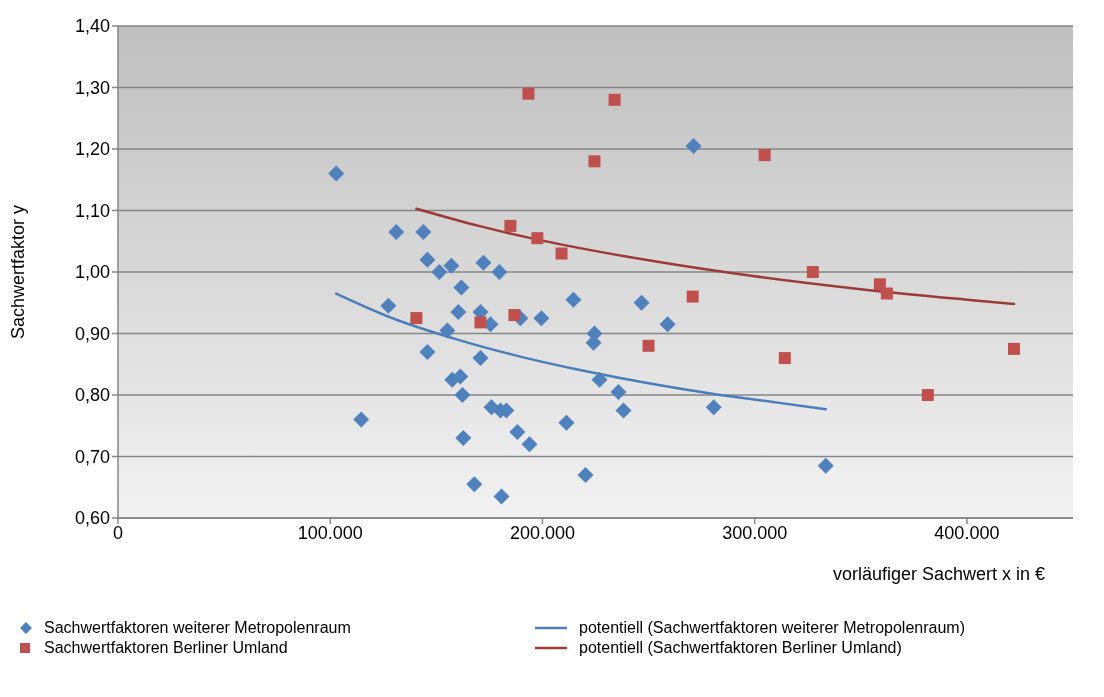 This screenshot has height=697, width=1104. What do you see at coordinates (772, 628) in the screenshot?
I see `legend-label: potentiell (Sachwertfaktoren weiterer Metropolenraum)` at bounding box center [772, 628].